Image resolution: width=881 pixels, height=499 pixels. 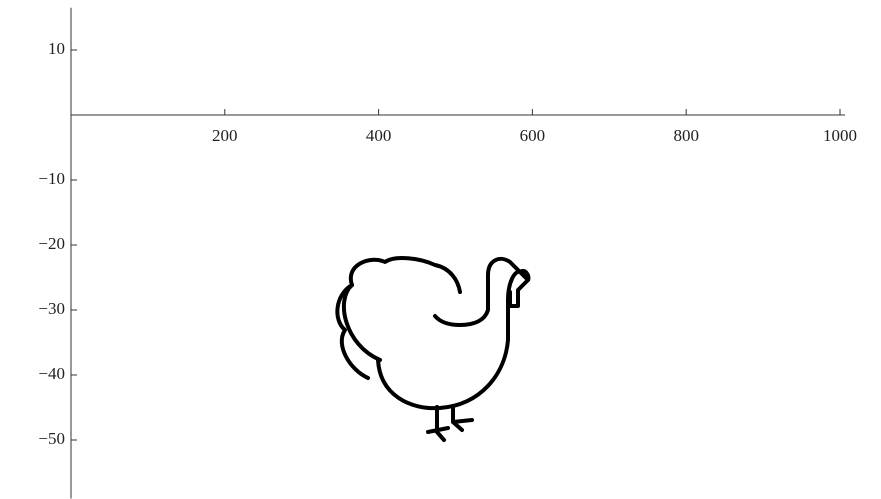 What do you see at coordinates (51, 438) in the screenshot?
I see `y-tick-label: −50` at bounding box center [51, 438].